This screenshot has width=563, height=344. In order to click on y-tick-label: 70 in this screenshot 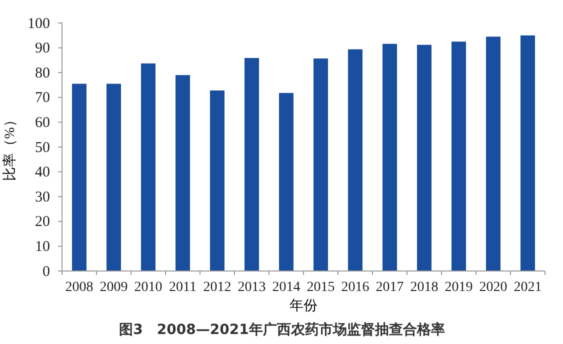, I will do `click(42, 98)`.